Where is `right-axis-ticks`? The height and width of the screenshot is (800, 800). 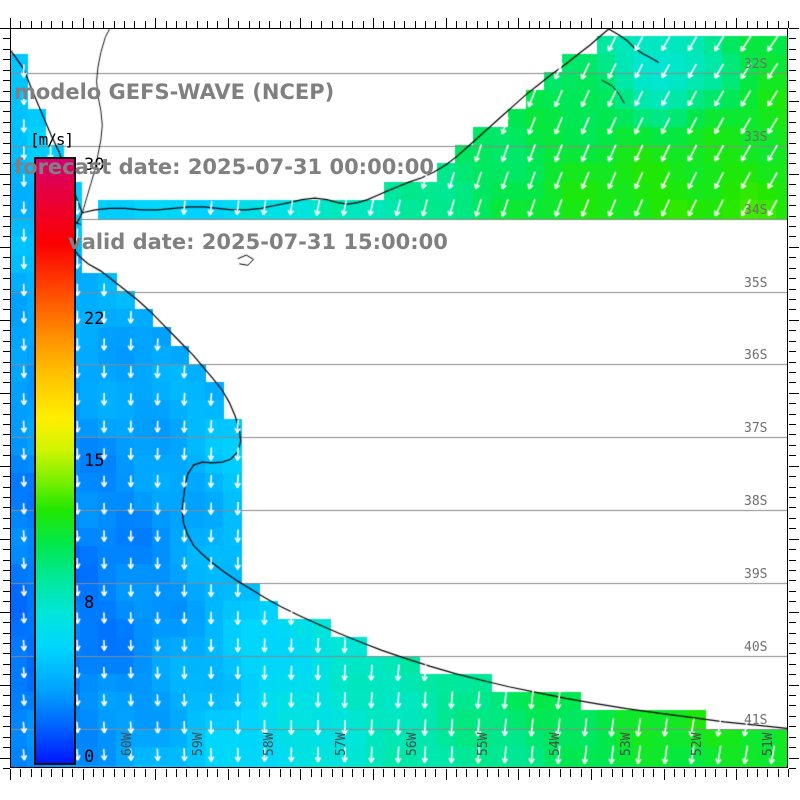 right-axis-ticks is located at coordinates (794, 398).